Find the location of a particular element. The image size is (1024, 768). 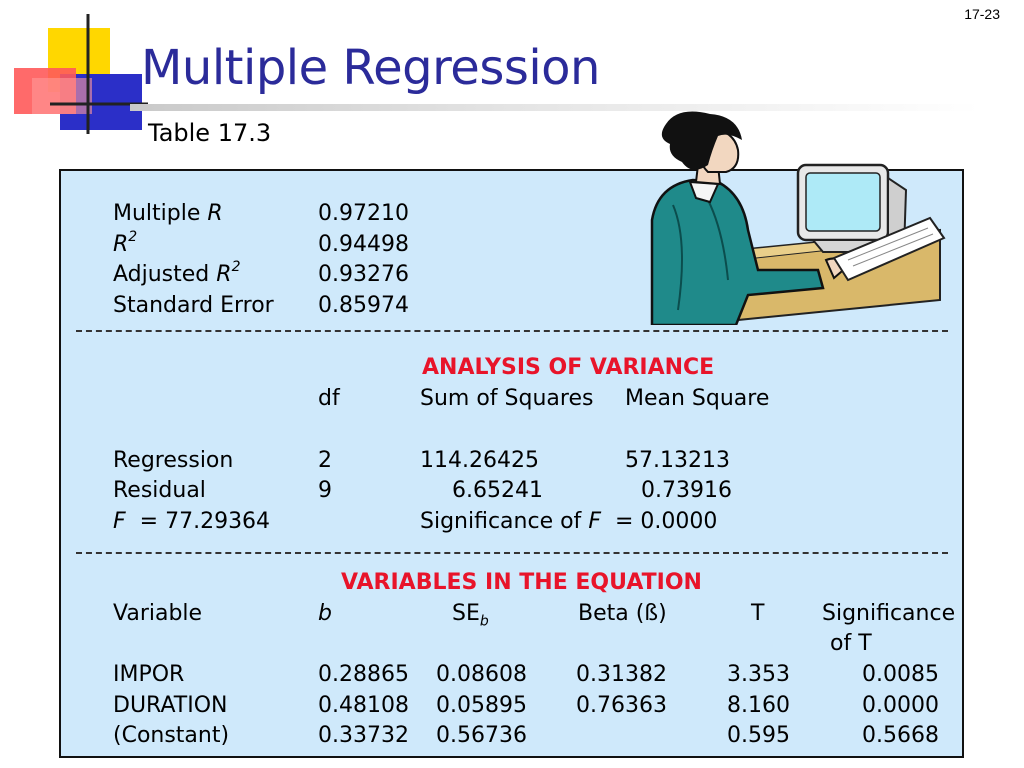

var-row-b: 0.48108 is located at coordinates (363, 705).